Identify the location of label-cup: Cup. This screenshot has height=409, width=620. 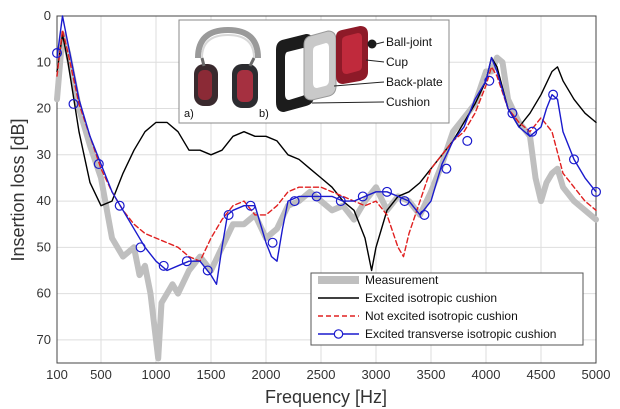
(397, 62).